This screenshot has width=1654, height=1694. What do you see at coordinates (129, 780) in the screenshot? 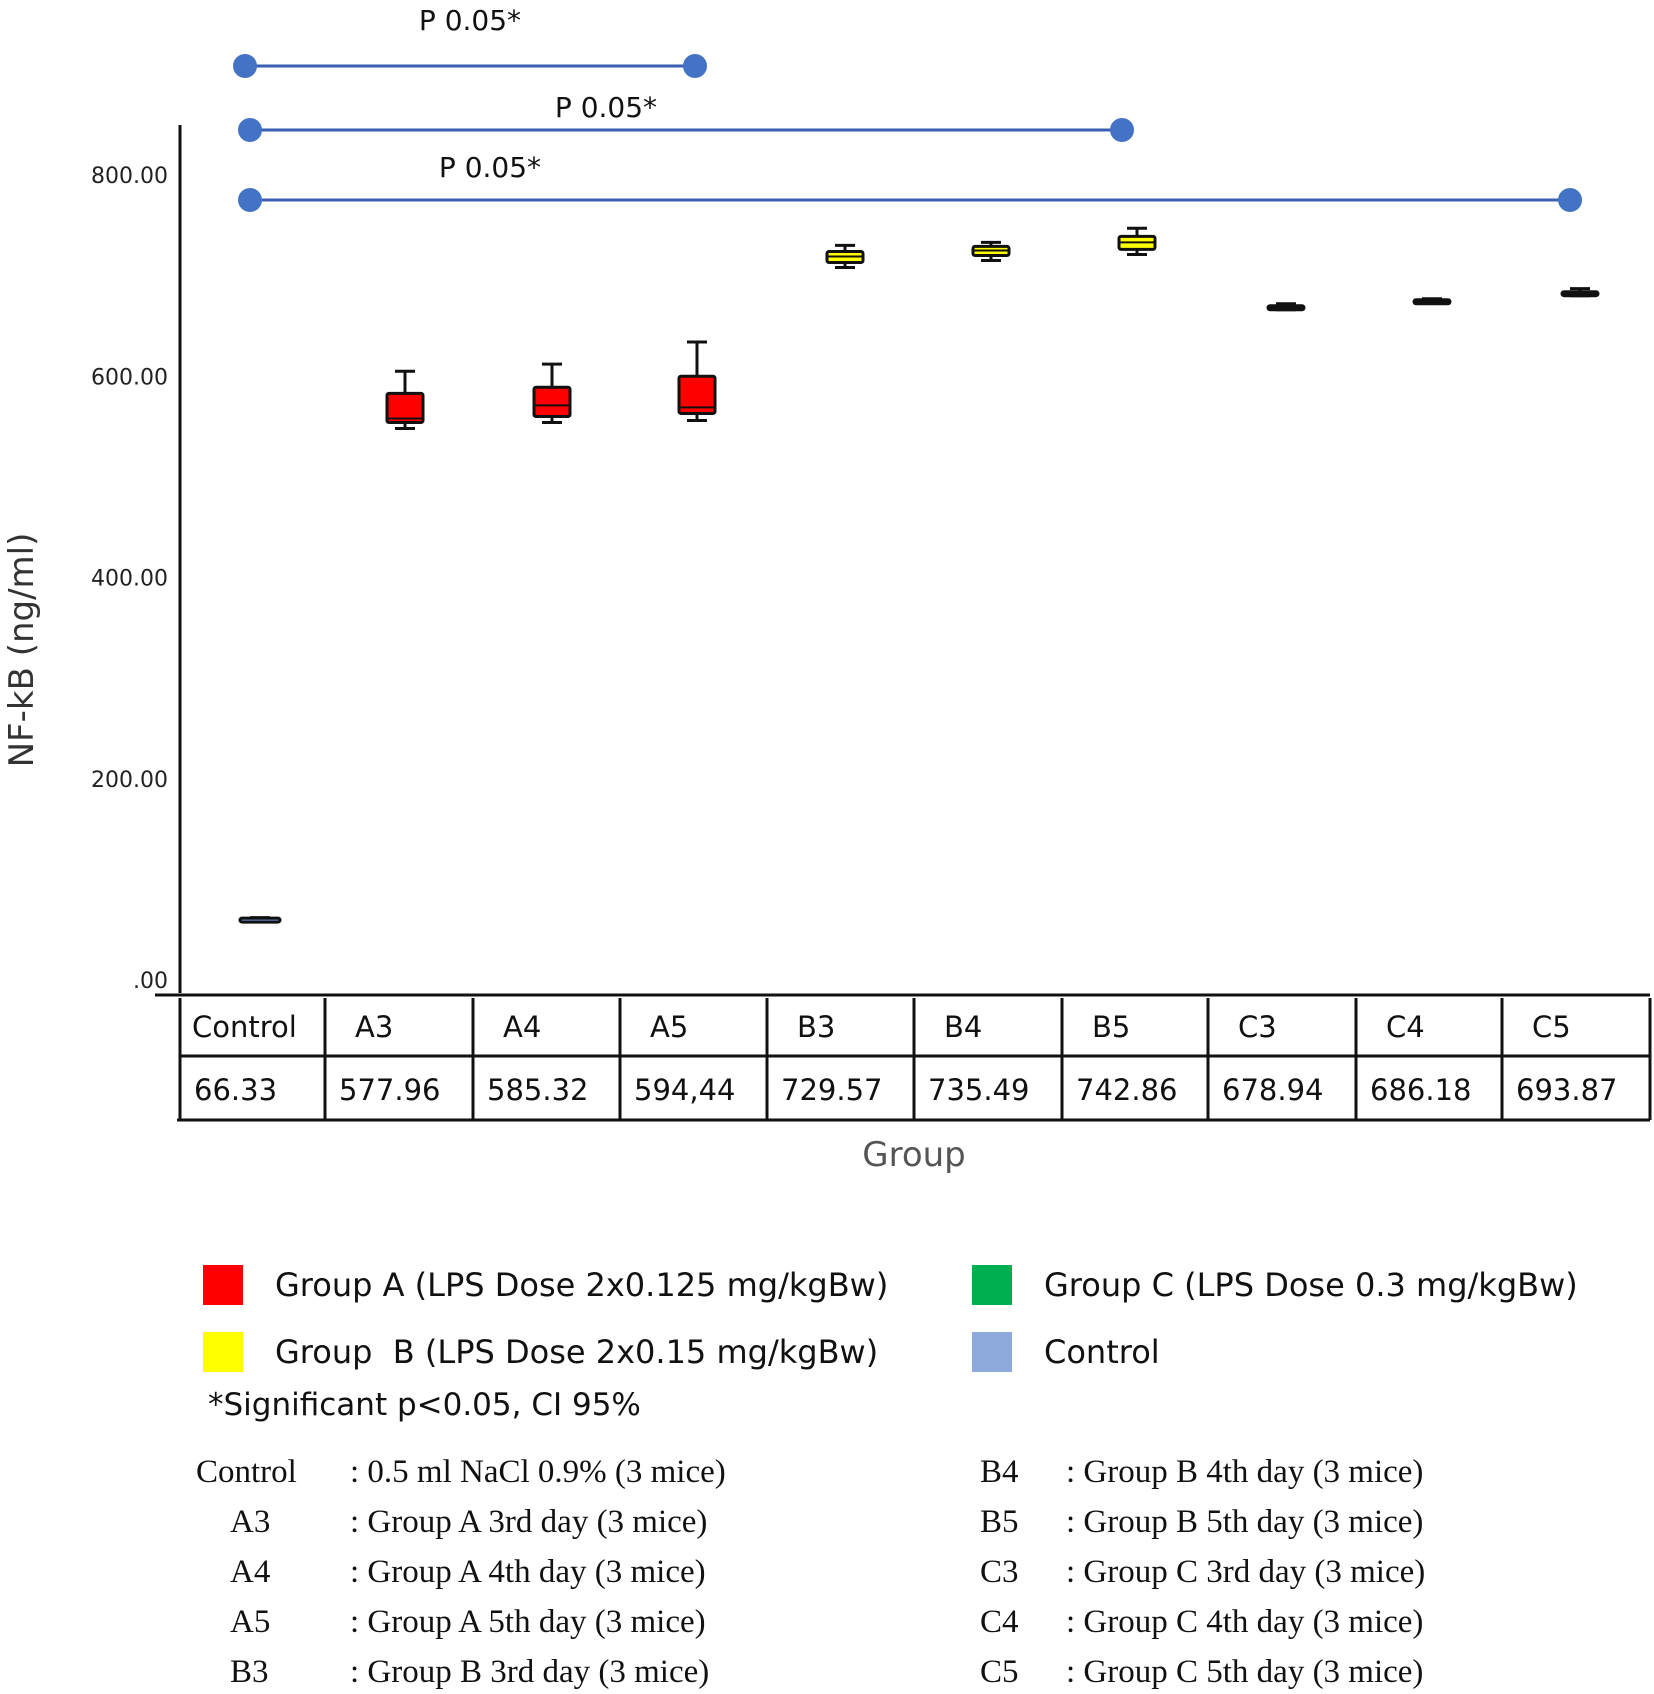
I see `y-tick-label: 200.00` at bounding box center [129, 780].